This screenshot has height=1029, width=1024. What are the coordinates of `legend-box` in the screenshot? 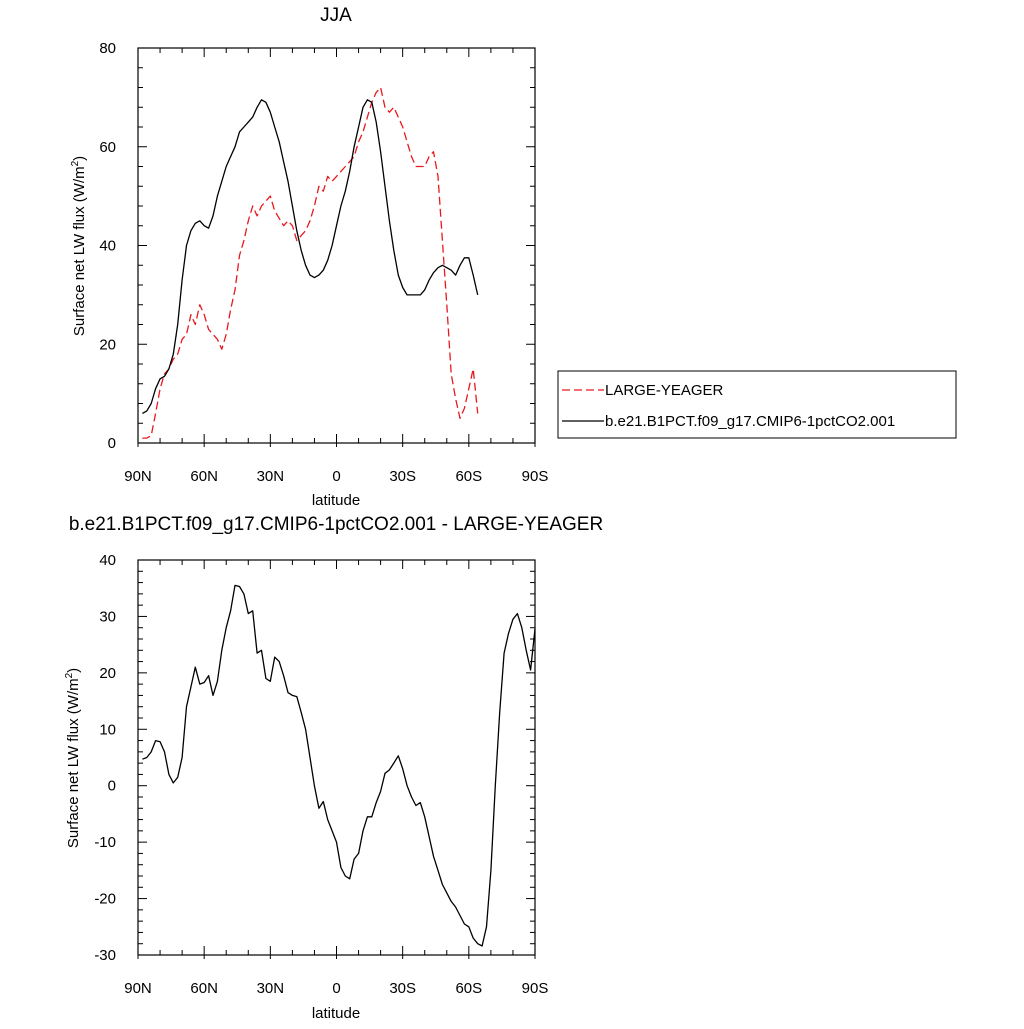 It's located at (757, 404).